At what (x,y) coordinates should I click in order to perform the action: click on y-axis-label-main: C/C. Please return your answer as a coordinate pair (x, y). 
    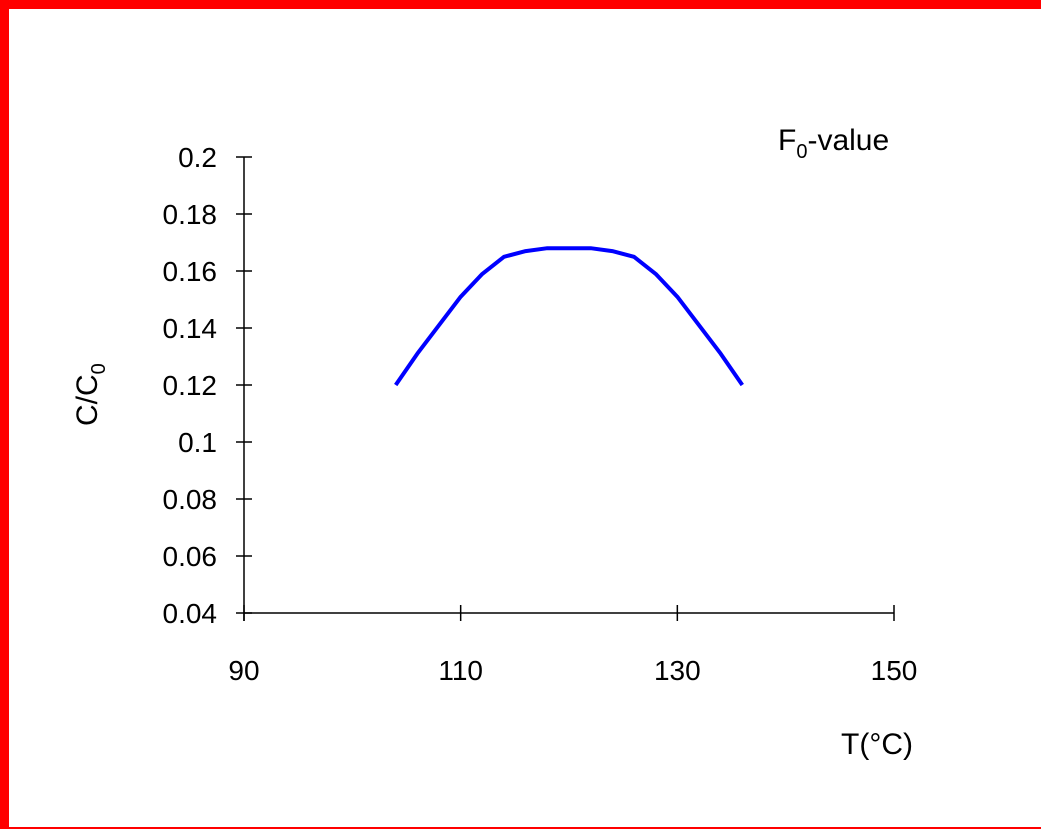
    Looking at the image, I should click on (87, 400).